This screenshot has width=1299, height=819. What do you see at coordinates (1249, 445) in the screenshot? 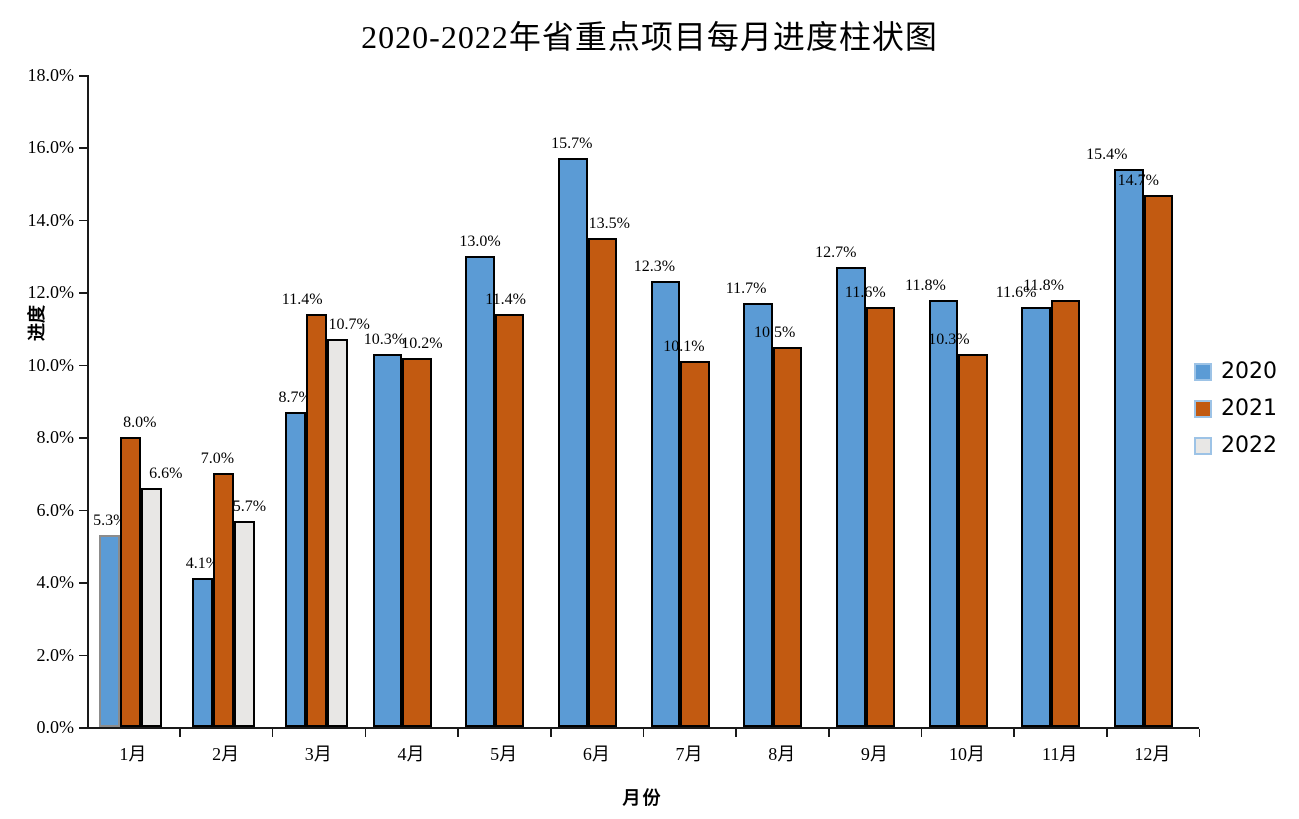
I see `legend-label-2022: 2022` at bounding box center [1249, 445].